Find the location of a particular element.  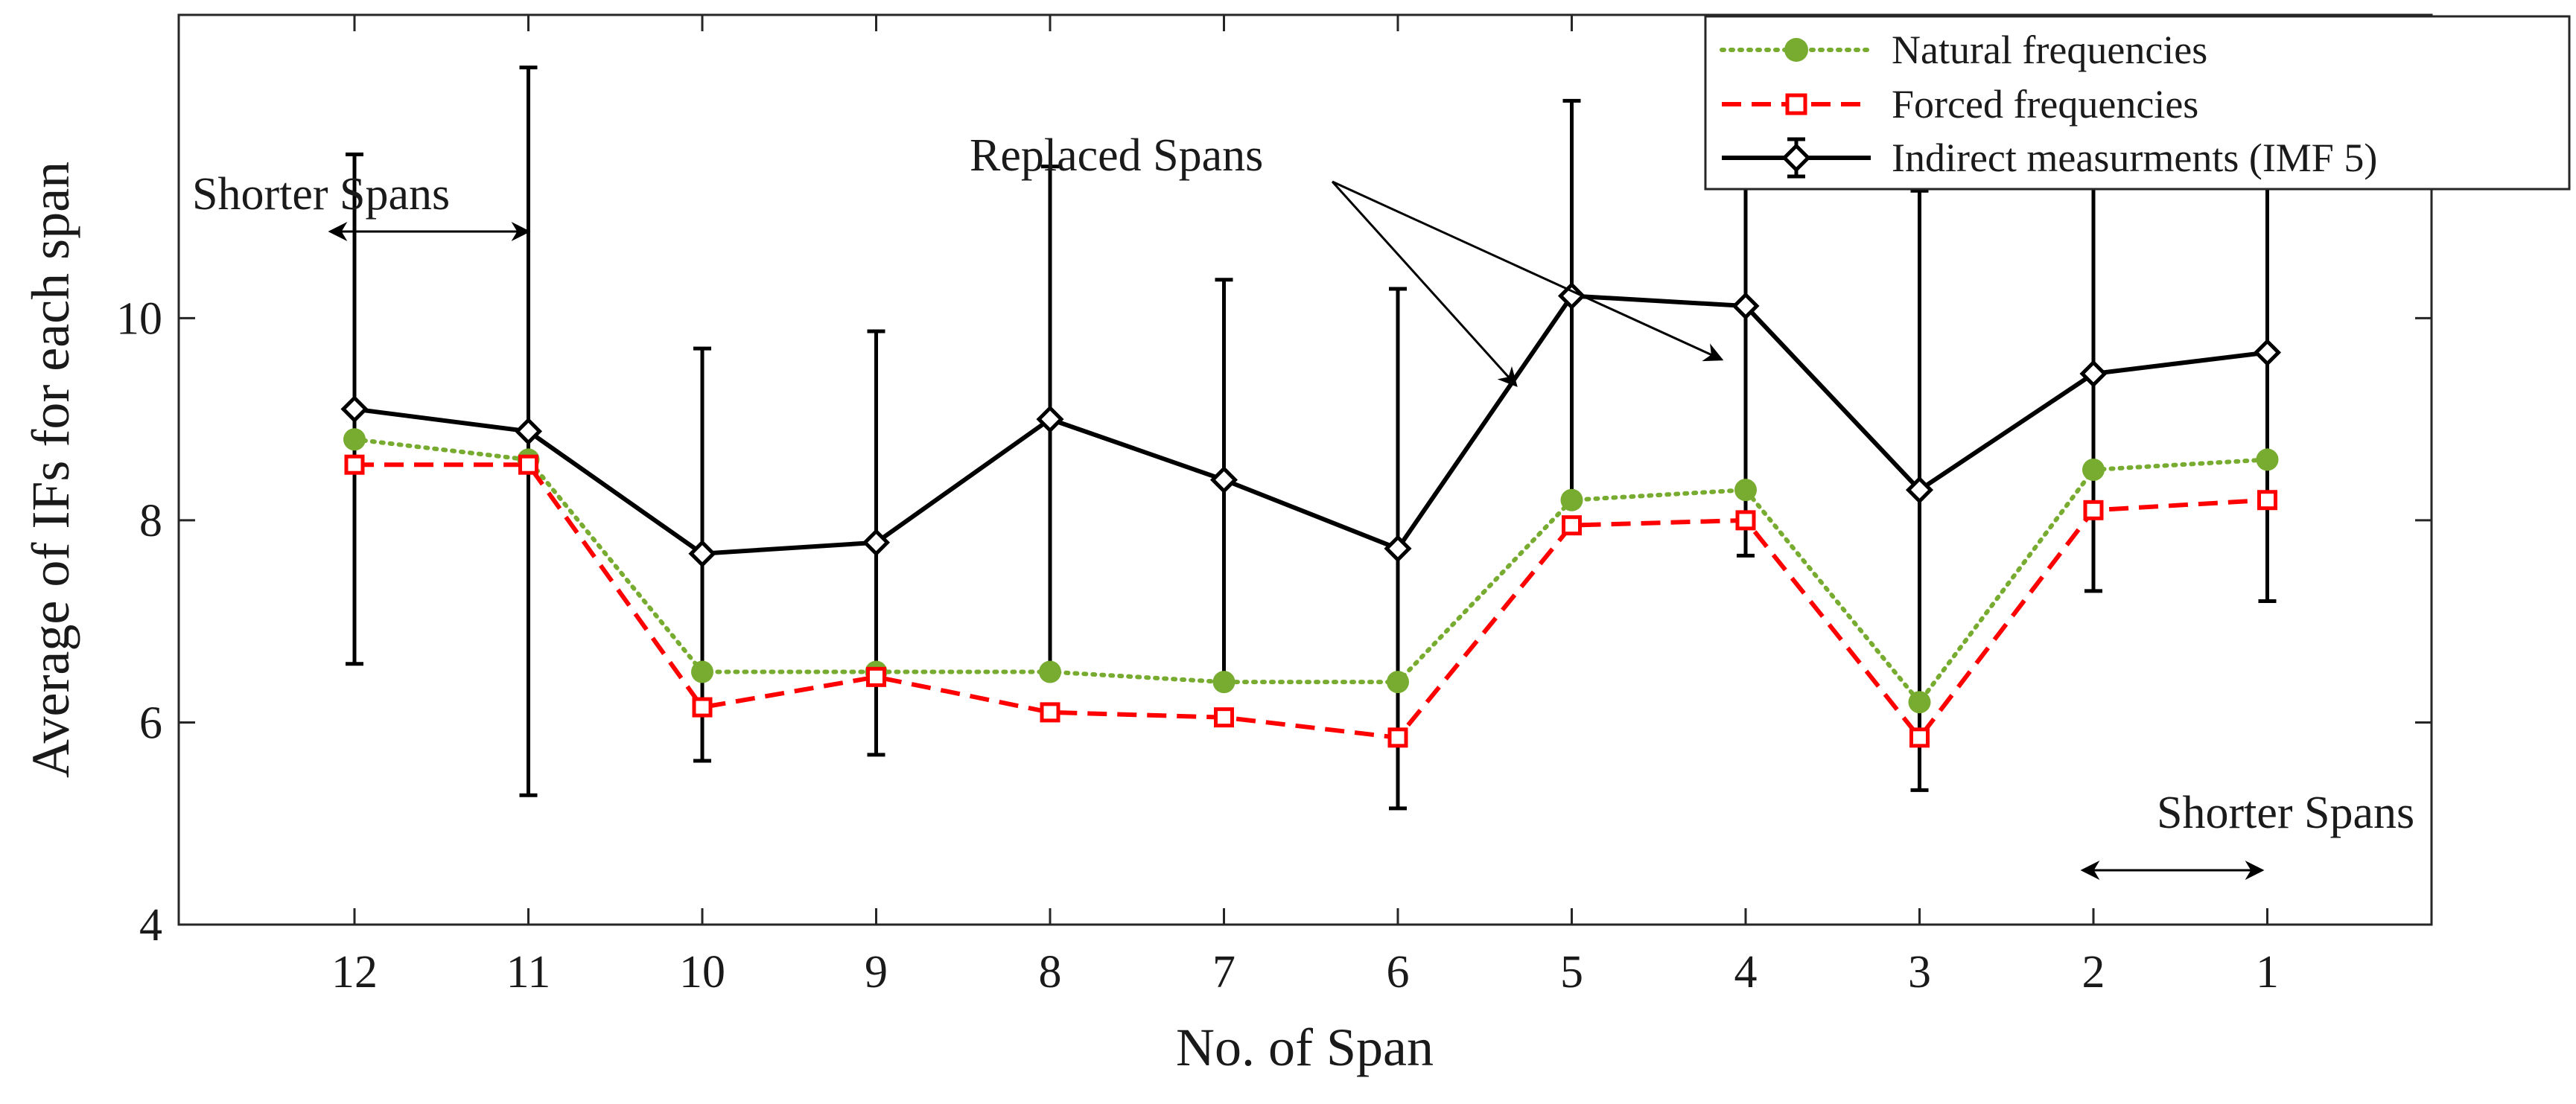

annotation-replaced-spans: Replaced Spans is located at coordinates (1347, 258).